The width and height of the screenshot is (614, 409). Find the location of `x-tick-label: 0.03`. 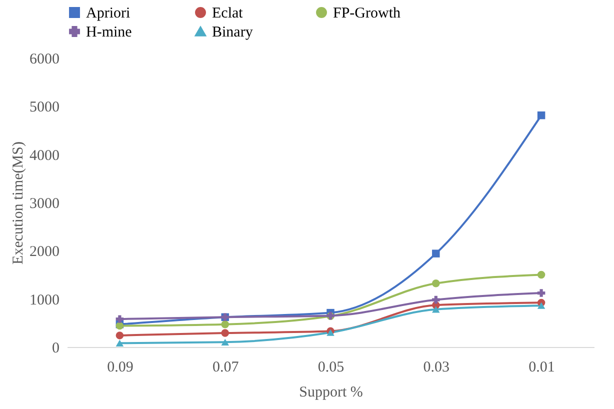

x-tick-label: 0.03 is located at coordinates (436, 368).